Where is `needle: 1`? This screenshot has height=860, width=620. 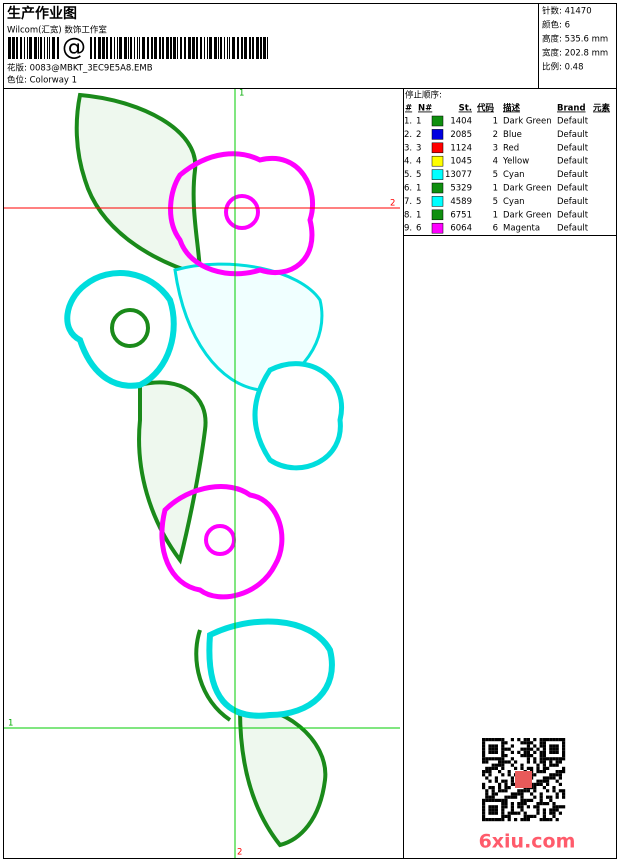 needle: 1 is located at coordinates (418, 122).